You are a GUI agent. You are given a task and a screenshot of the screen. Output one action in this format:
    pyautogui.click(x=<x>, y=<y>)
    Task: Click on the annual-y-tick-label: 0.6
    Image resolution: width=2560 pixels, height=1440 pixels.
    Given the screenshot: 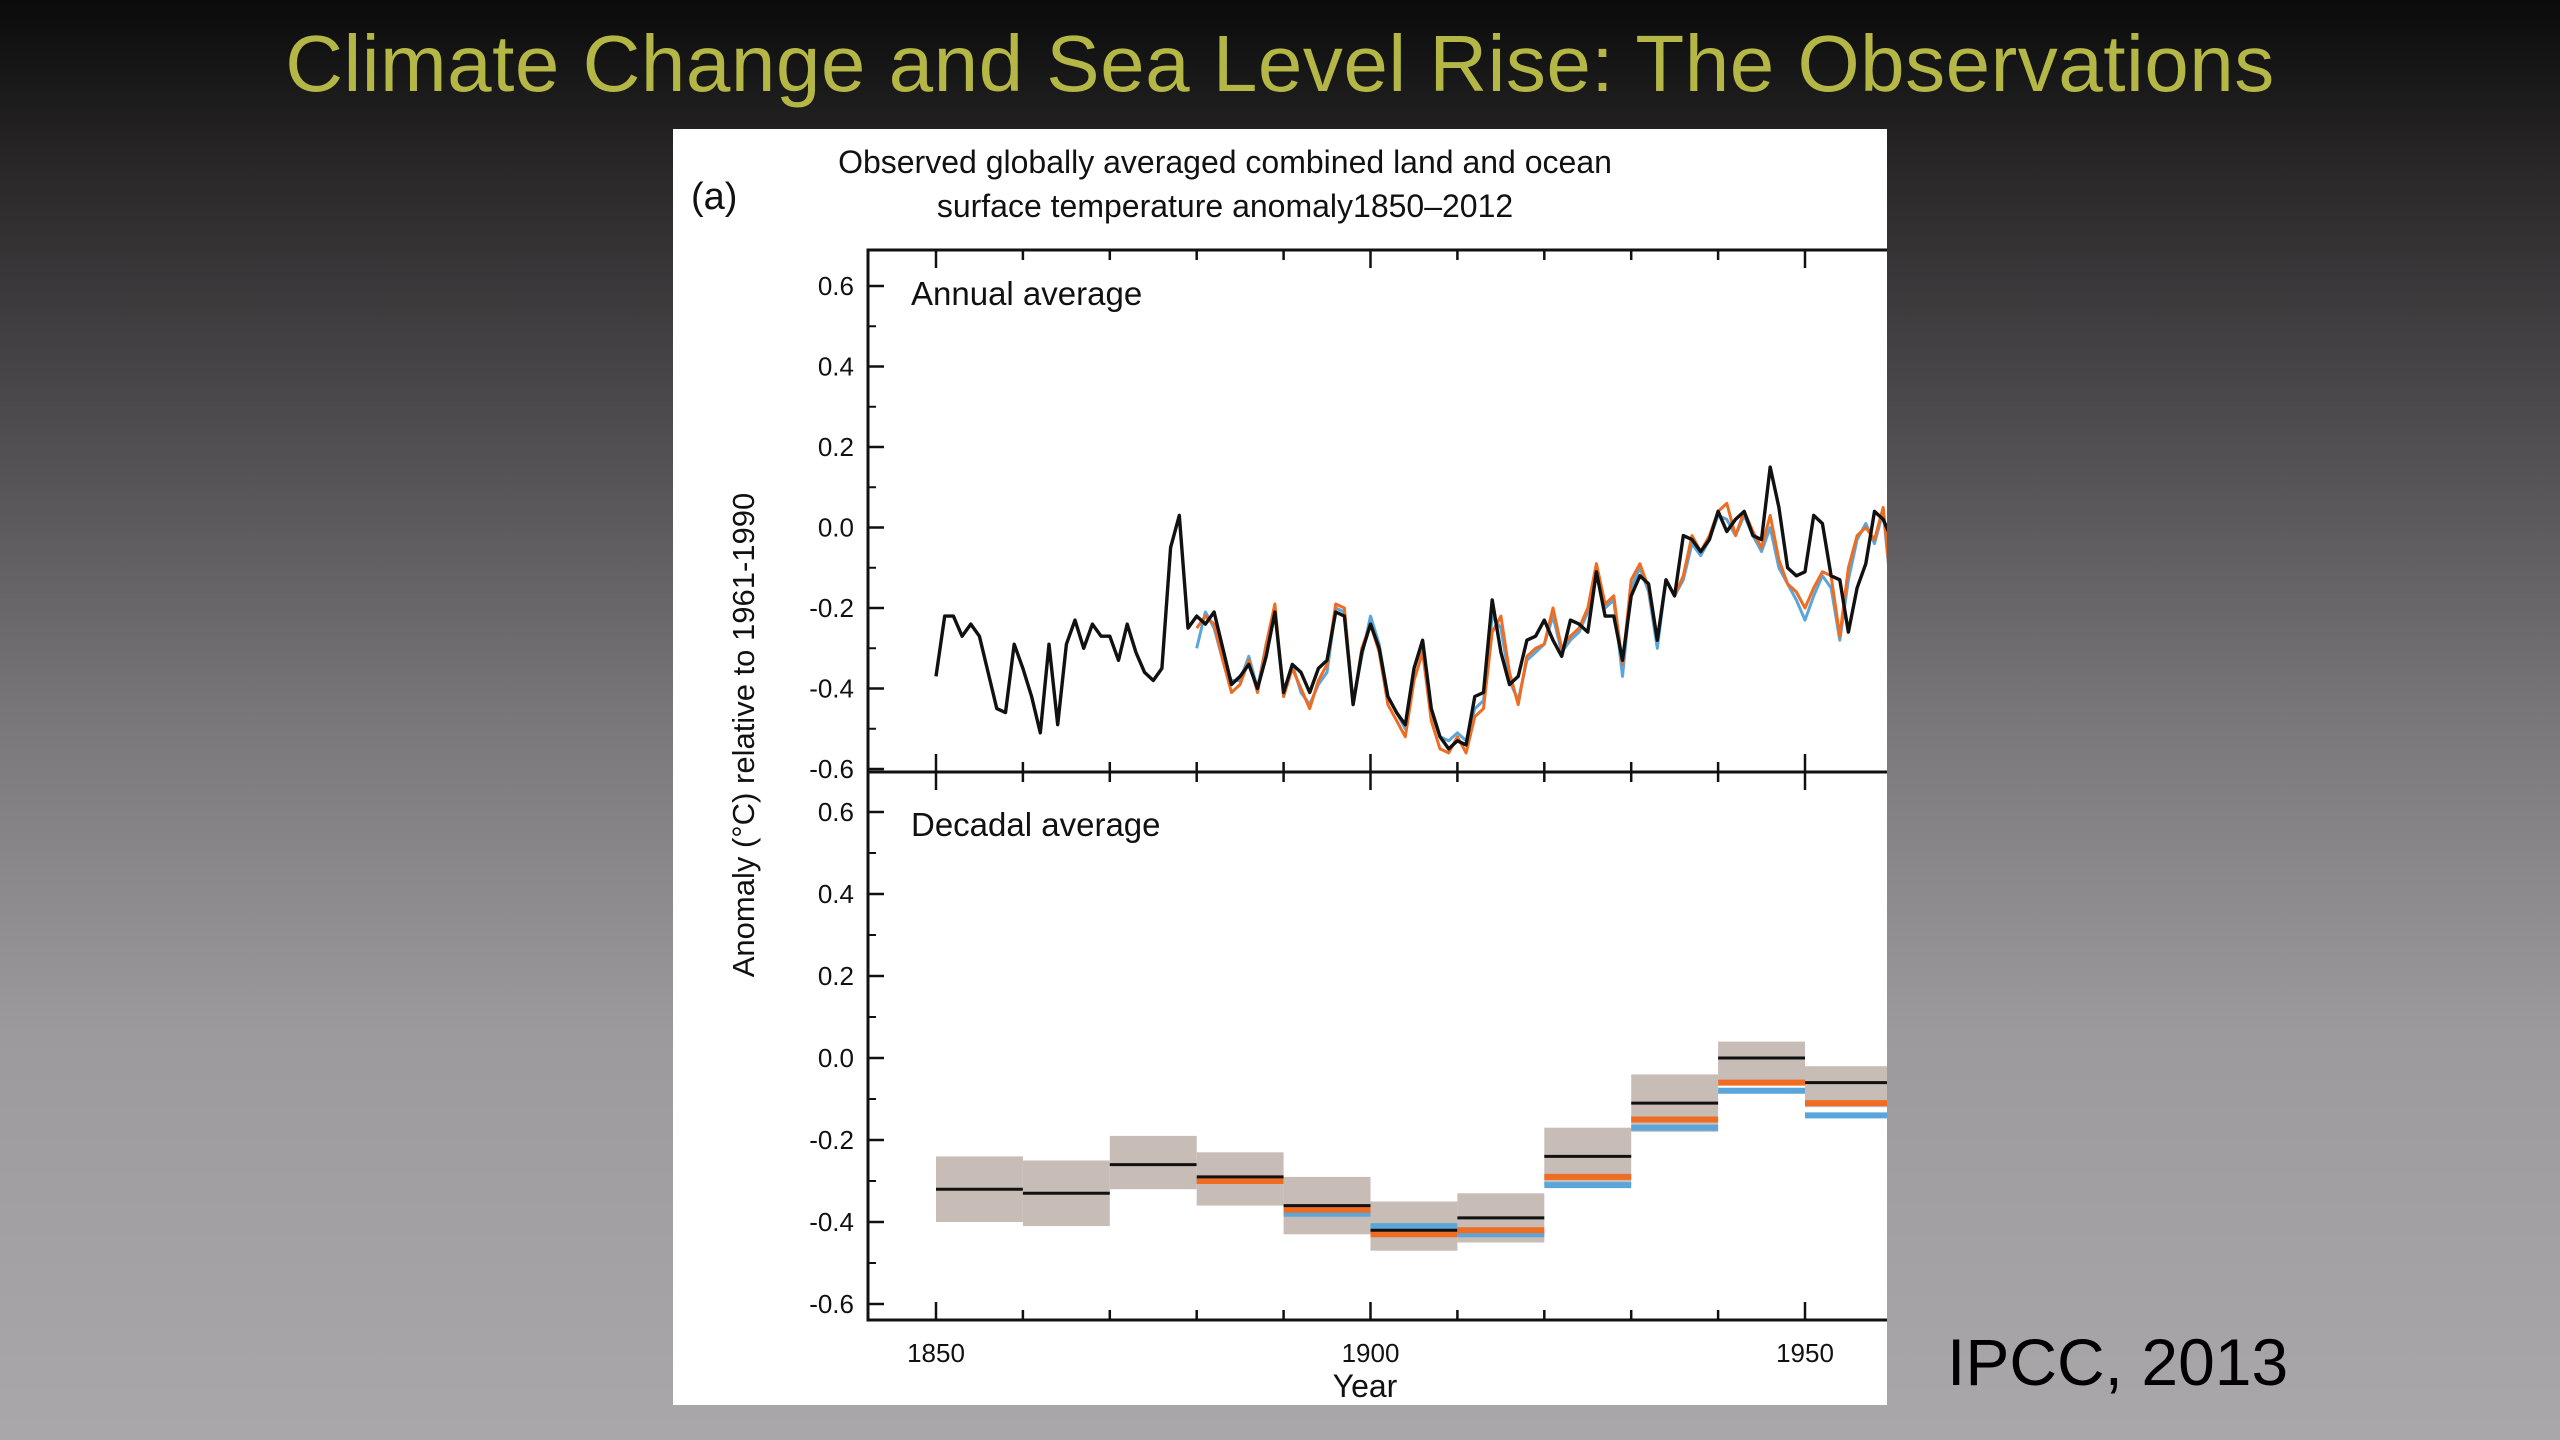 What is the action you would take?
    pyautogui.click(x=836, y=286)
    